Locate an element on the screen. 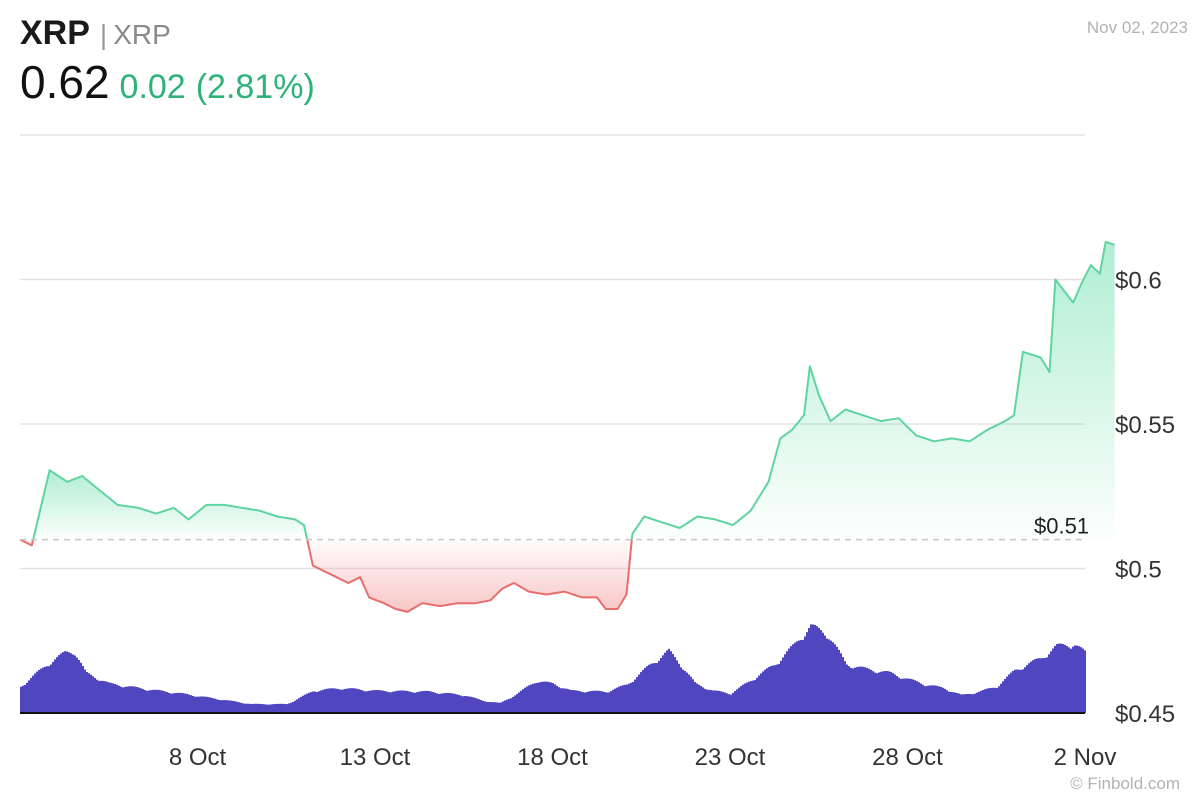 This screenshot has width=1200, height=800. x-tick-label: 23 Oct is located at coordinates (730, 757).